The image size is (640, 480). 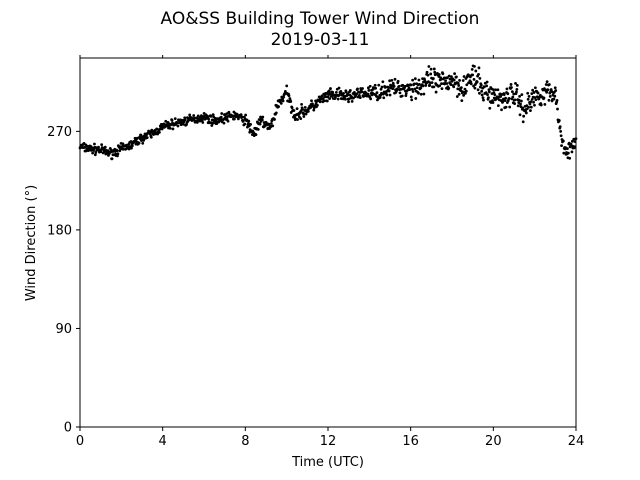 I want to click on chart-subtitle: 2019-03-11, so click(x=320, y=40).